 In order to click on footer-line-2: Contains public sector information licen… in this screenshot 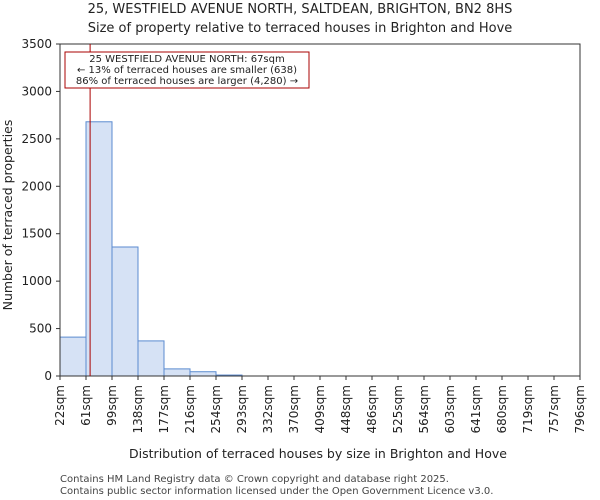, I will do `click(276, 491)`.